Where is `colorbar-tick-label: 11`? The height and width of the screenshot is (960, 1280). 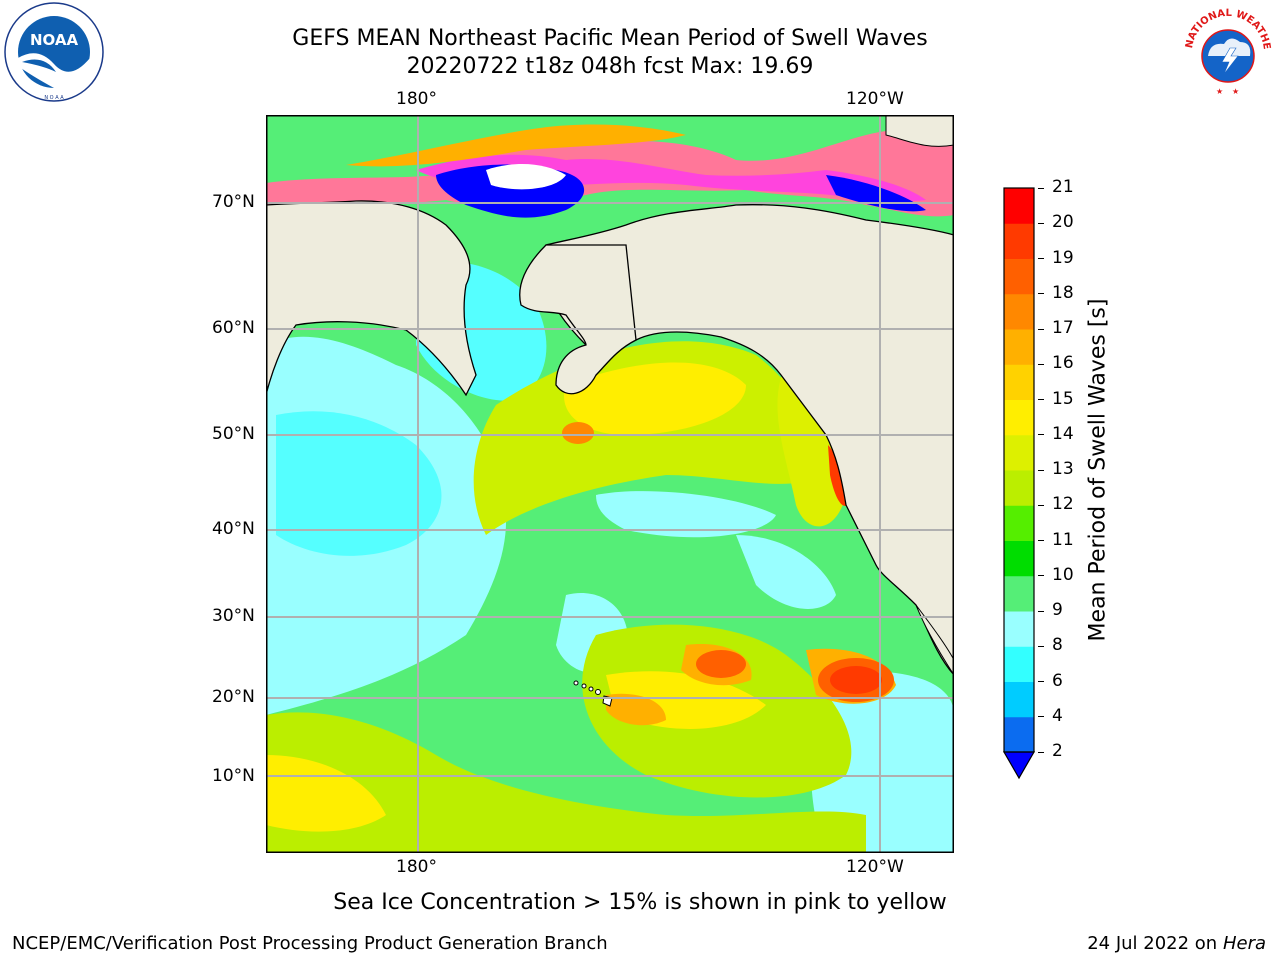
colorbar-tick-label: 11 is located at coordinates (1063, 539).